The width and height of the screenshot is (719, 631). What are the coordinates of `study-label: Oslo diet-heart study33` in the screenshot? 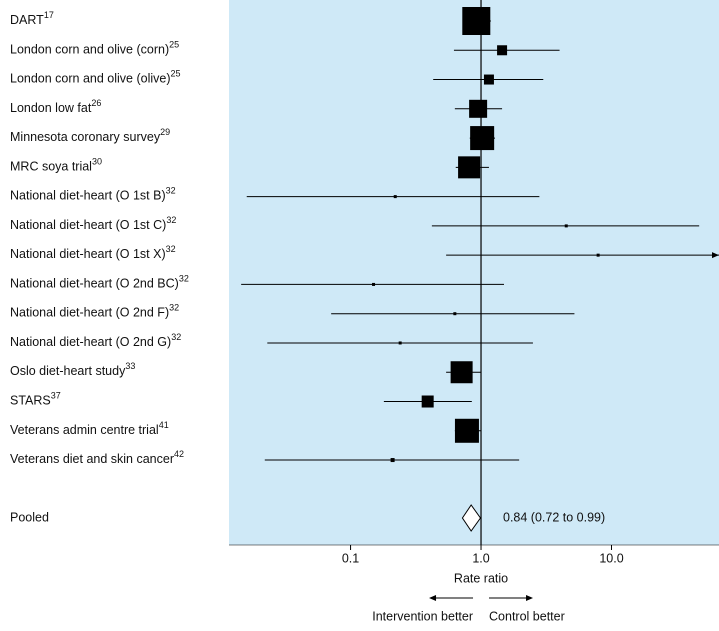 It's located at (72, 370).